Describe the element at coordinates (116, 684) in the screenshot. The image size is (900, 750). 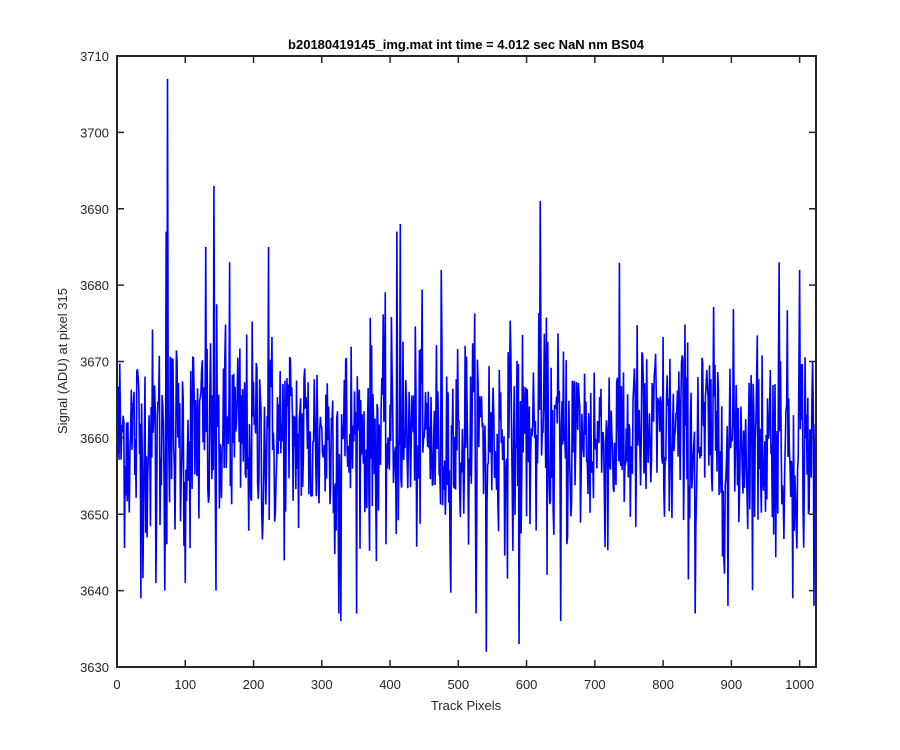
I see `x-tick-label: 0` at that location.